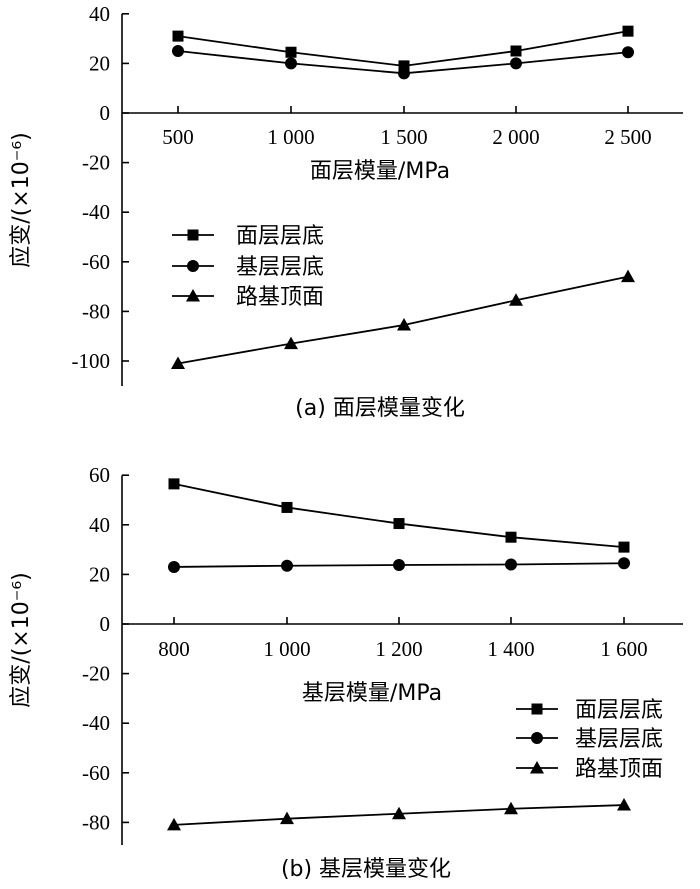  I want to click on x-tick-label: 1 500, so click(403, 137).